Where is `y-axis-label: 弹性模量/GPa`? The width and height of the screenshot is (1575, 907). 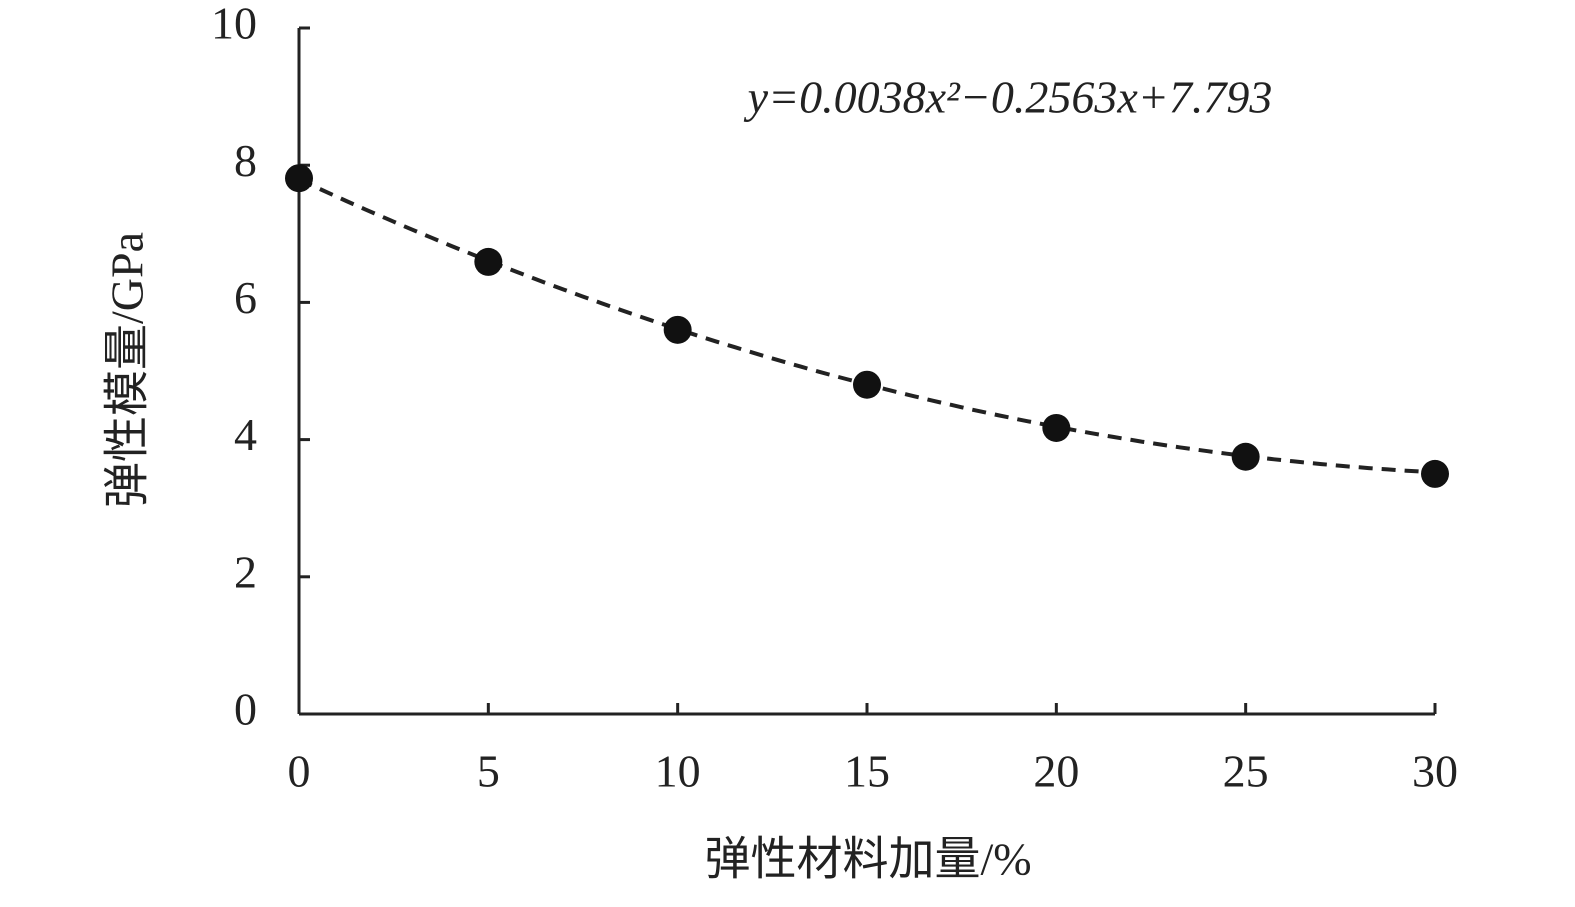 y-axis-label: 弹性模量/GPa is located at coordinates (127, 370).